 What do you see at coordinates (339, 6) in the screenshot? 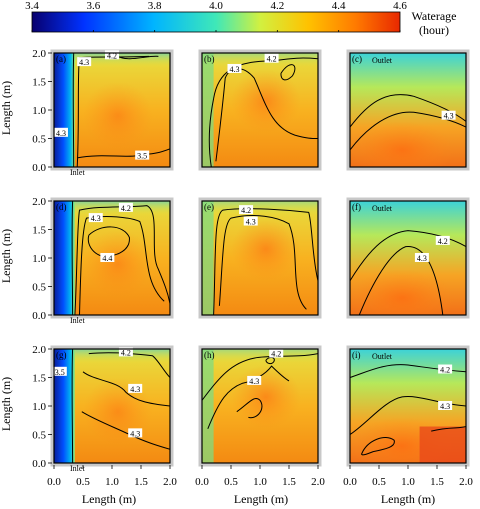
I see `colorbar-tick-label: 4.4` at bounding box center [339, 6].